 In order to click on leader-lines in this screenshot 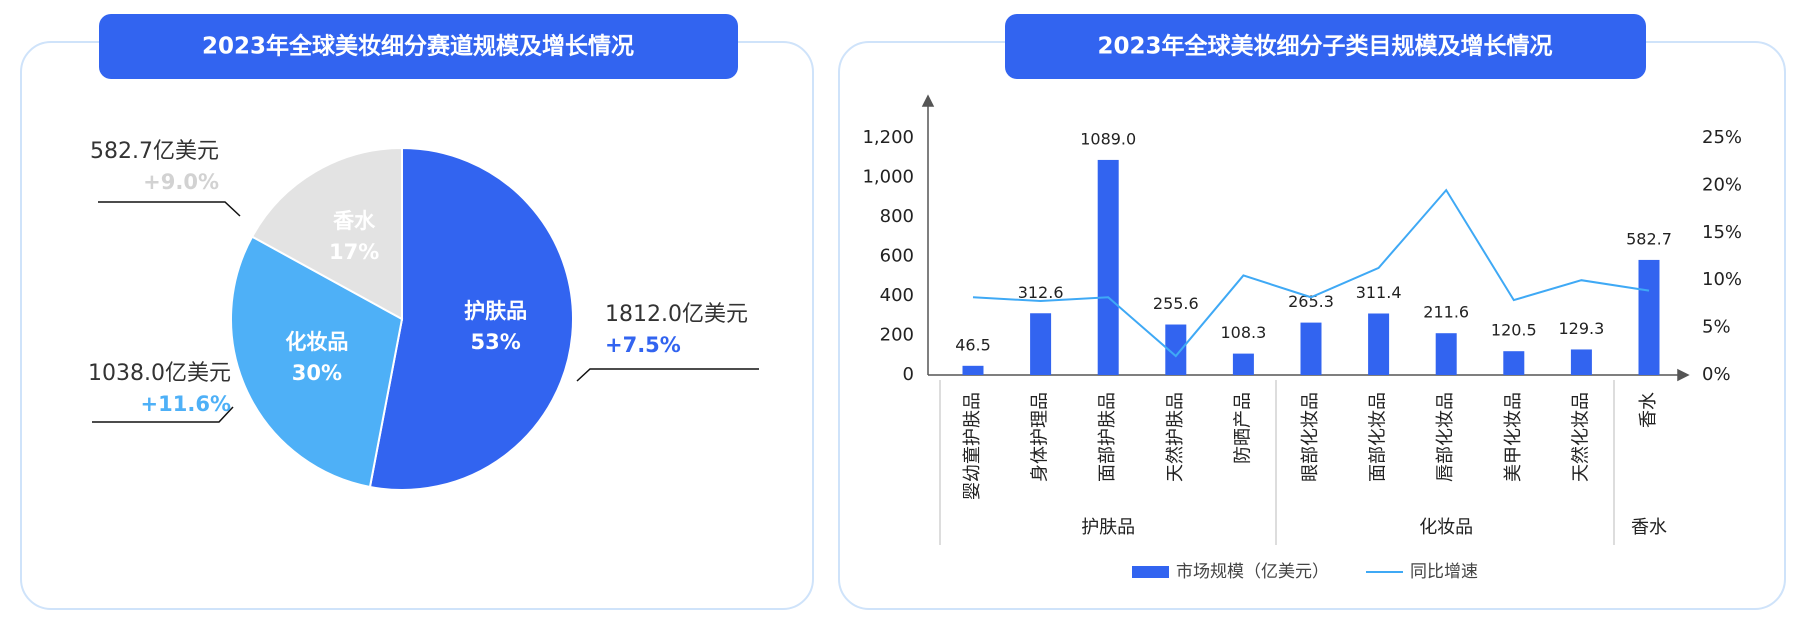, I will do `click(425, 312)`.